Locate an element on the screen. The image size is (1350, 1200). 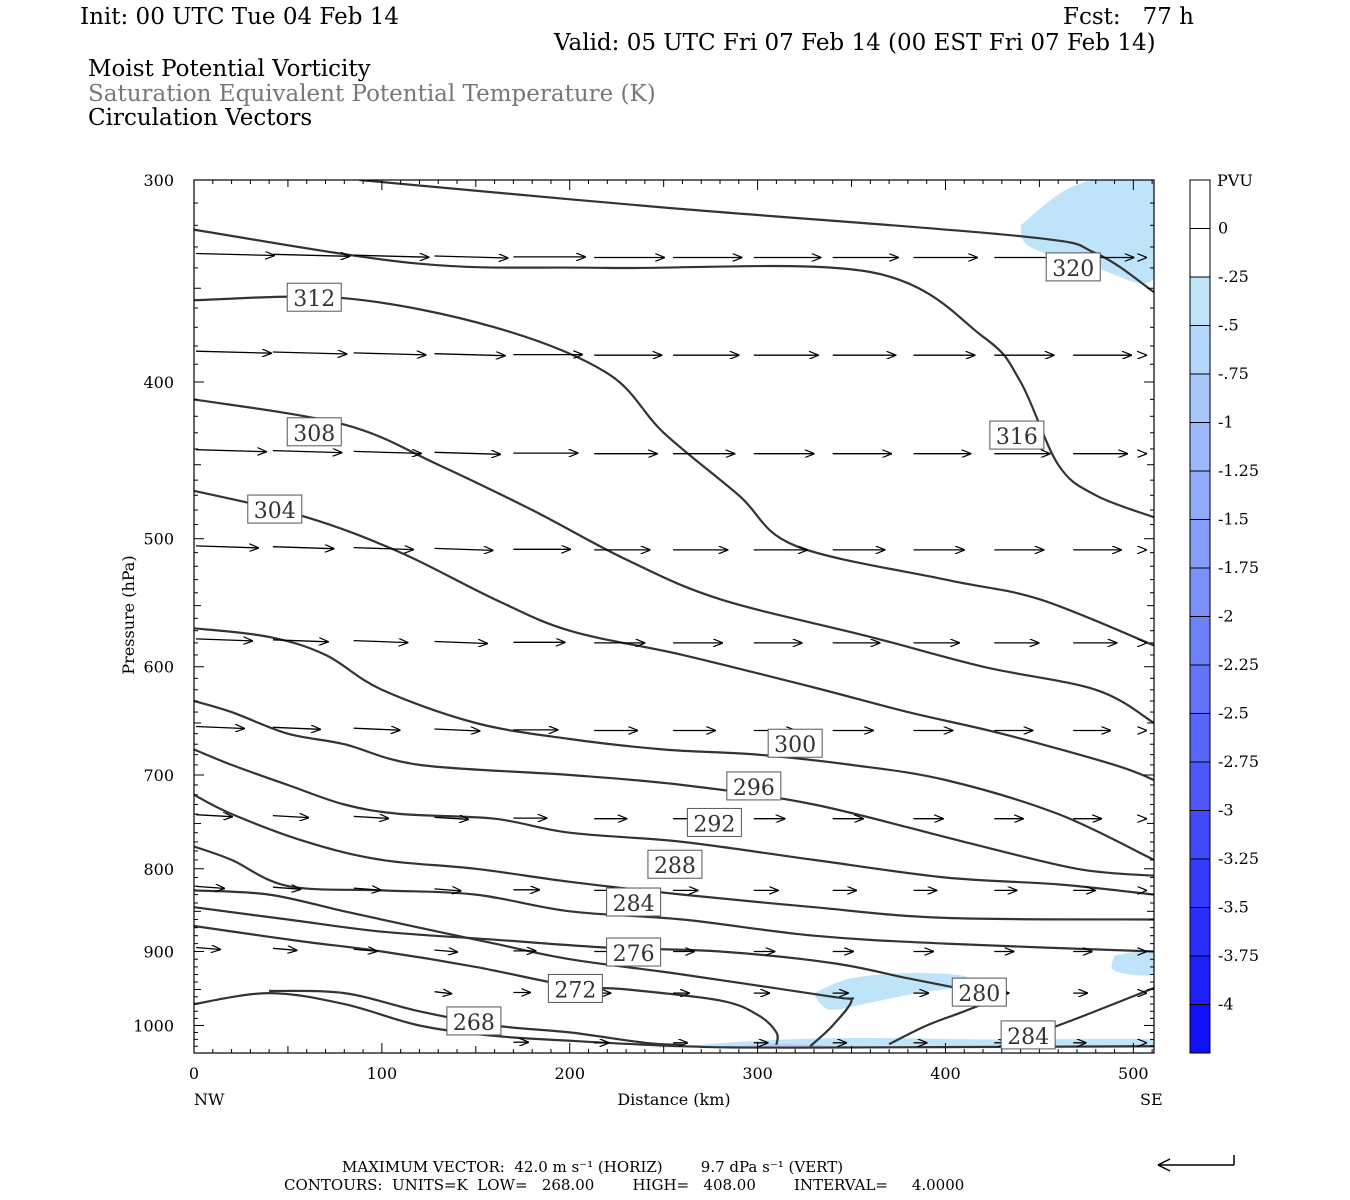
colorbar-level-label: 0 is located at coordinates (1223, 228).